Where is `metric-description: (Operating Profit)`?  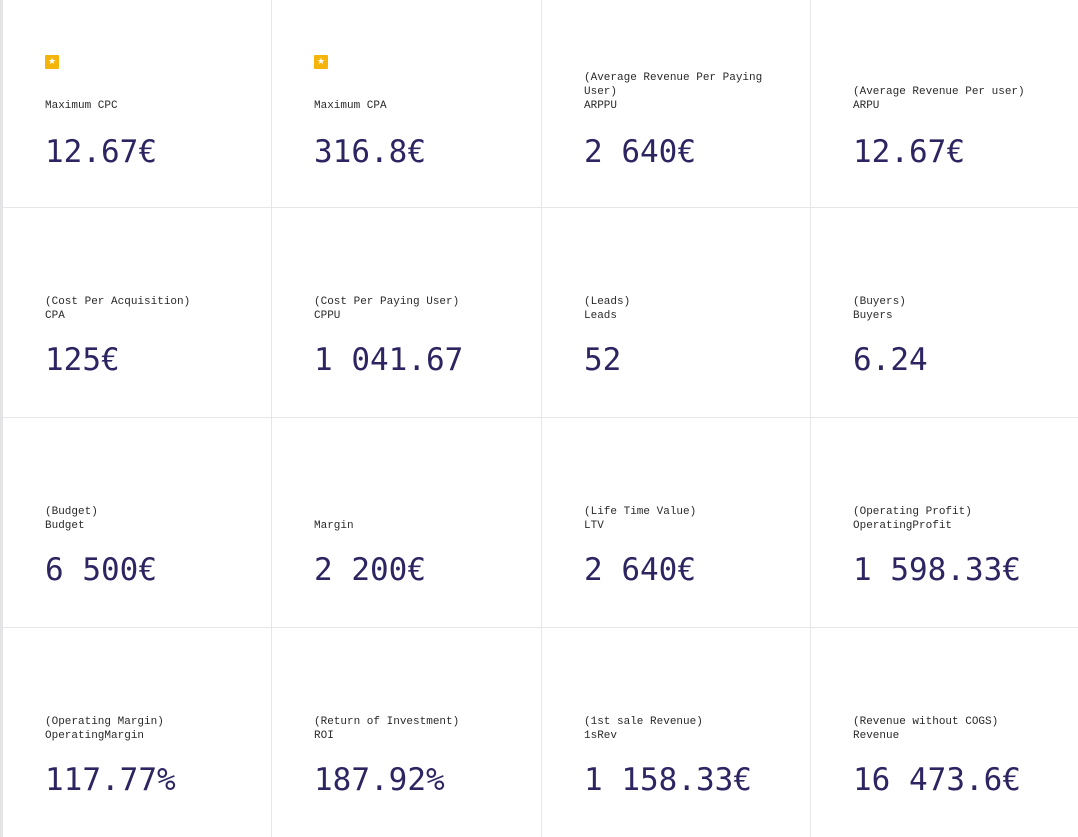
metric-description: (Operating Profit) is located at coordinates (912, 512).